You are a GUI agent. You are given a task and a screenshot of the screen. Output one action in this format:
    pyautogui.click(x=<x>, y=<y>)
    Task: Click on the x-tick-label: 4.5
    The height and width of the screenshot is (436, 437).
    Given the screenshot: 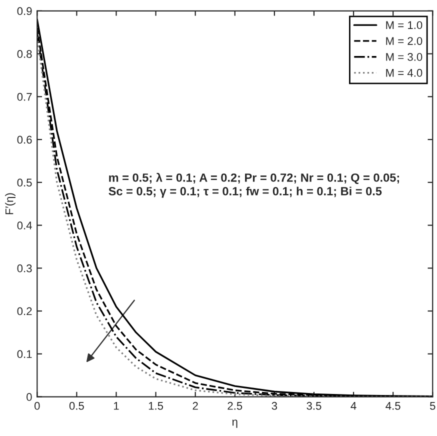 What is the action you would take?
    pyautogui.click(x=393, y=406)
    